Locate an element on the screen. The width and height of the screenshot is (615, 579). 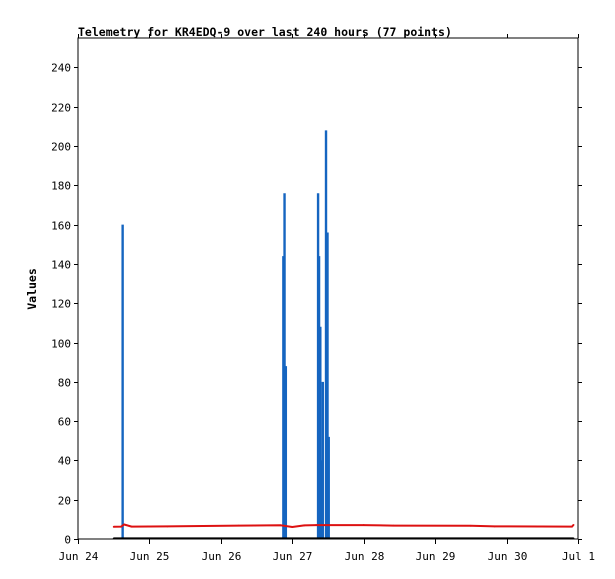
y-tick-label: 200 is located at coordinates (61, 147).